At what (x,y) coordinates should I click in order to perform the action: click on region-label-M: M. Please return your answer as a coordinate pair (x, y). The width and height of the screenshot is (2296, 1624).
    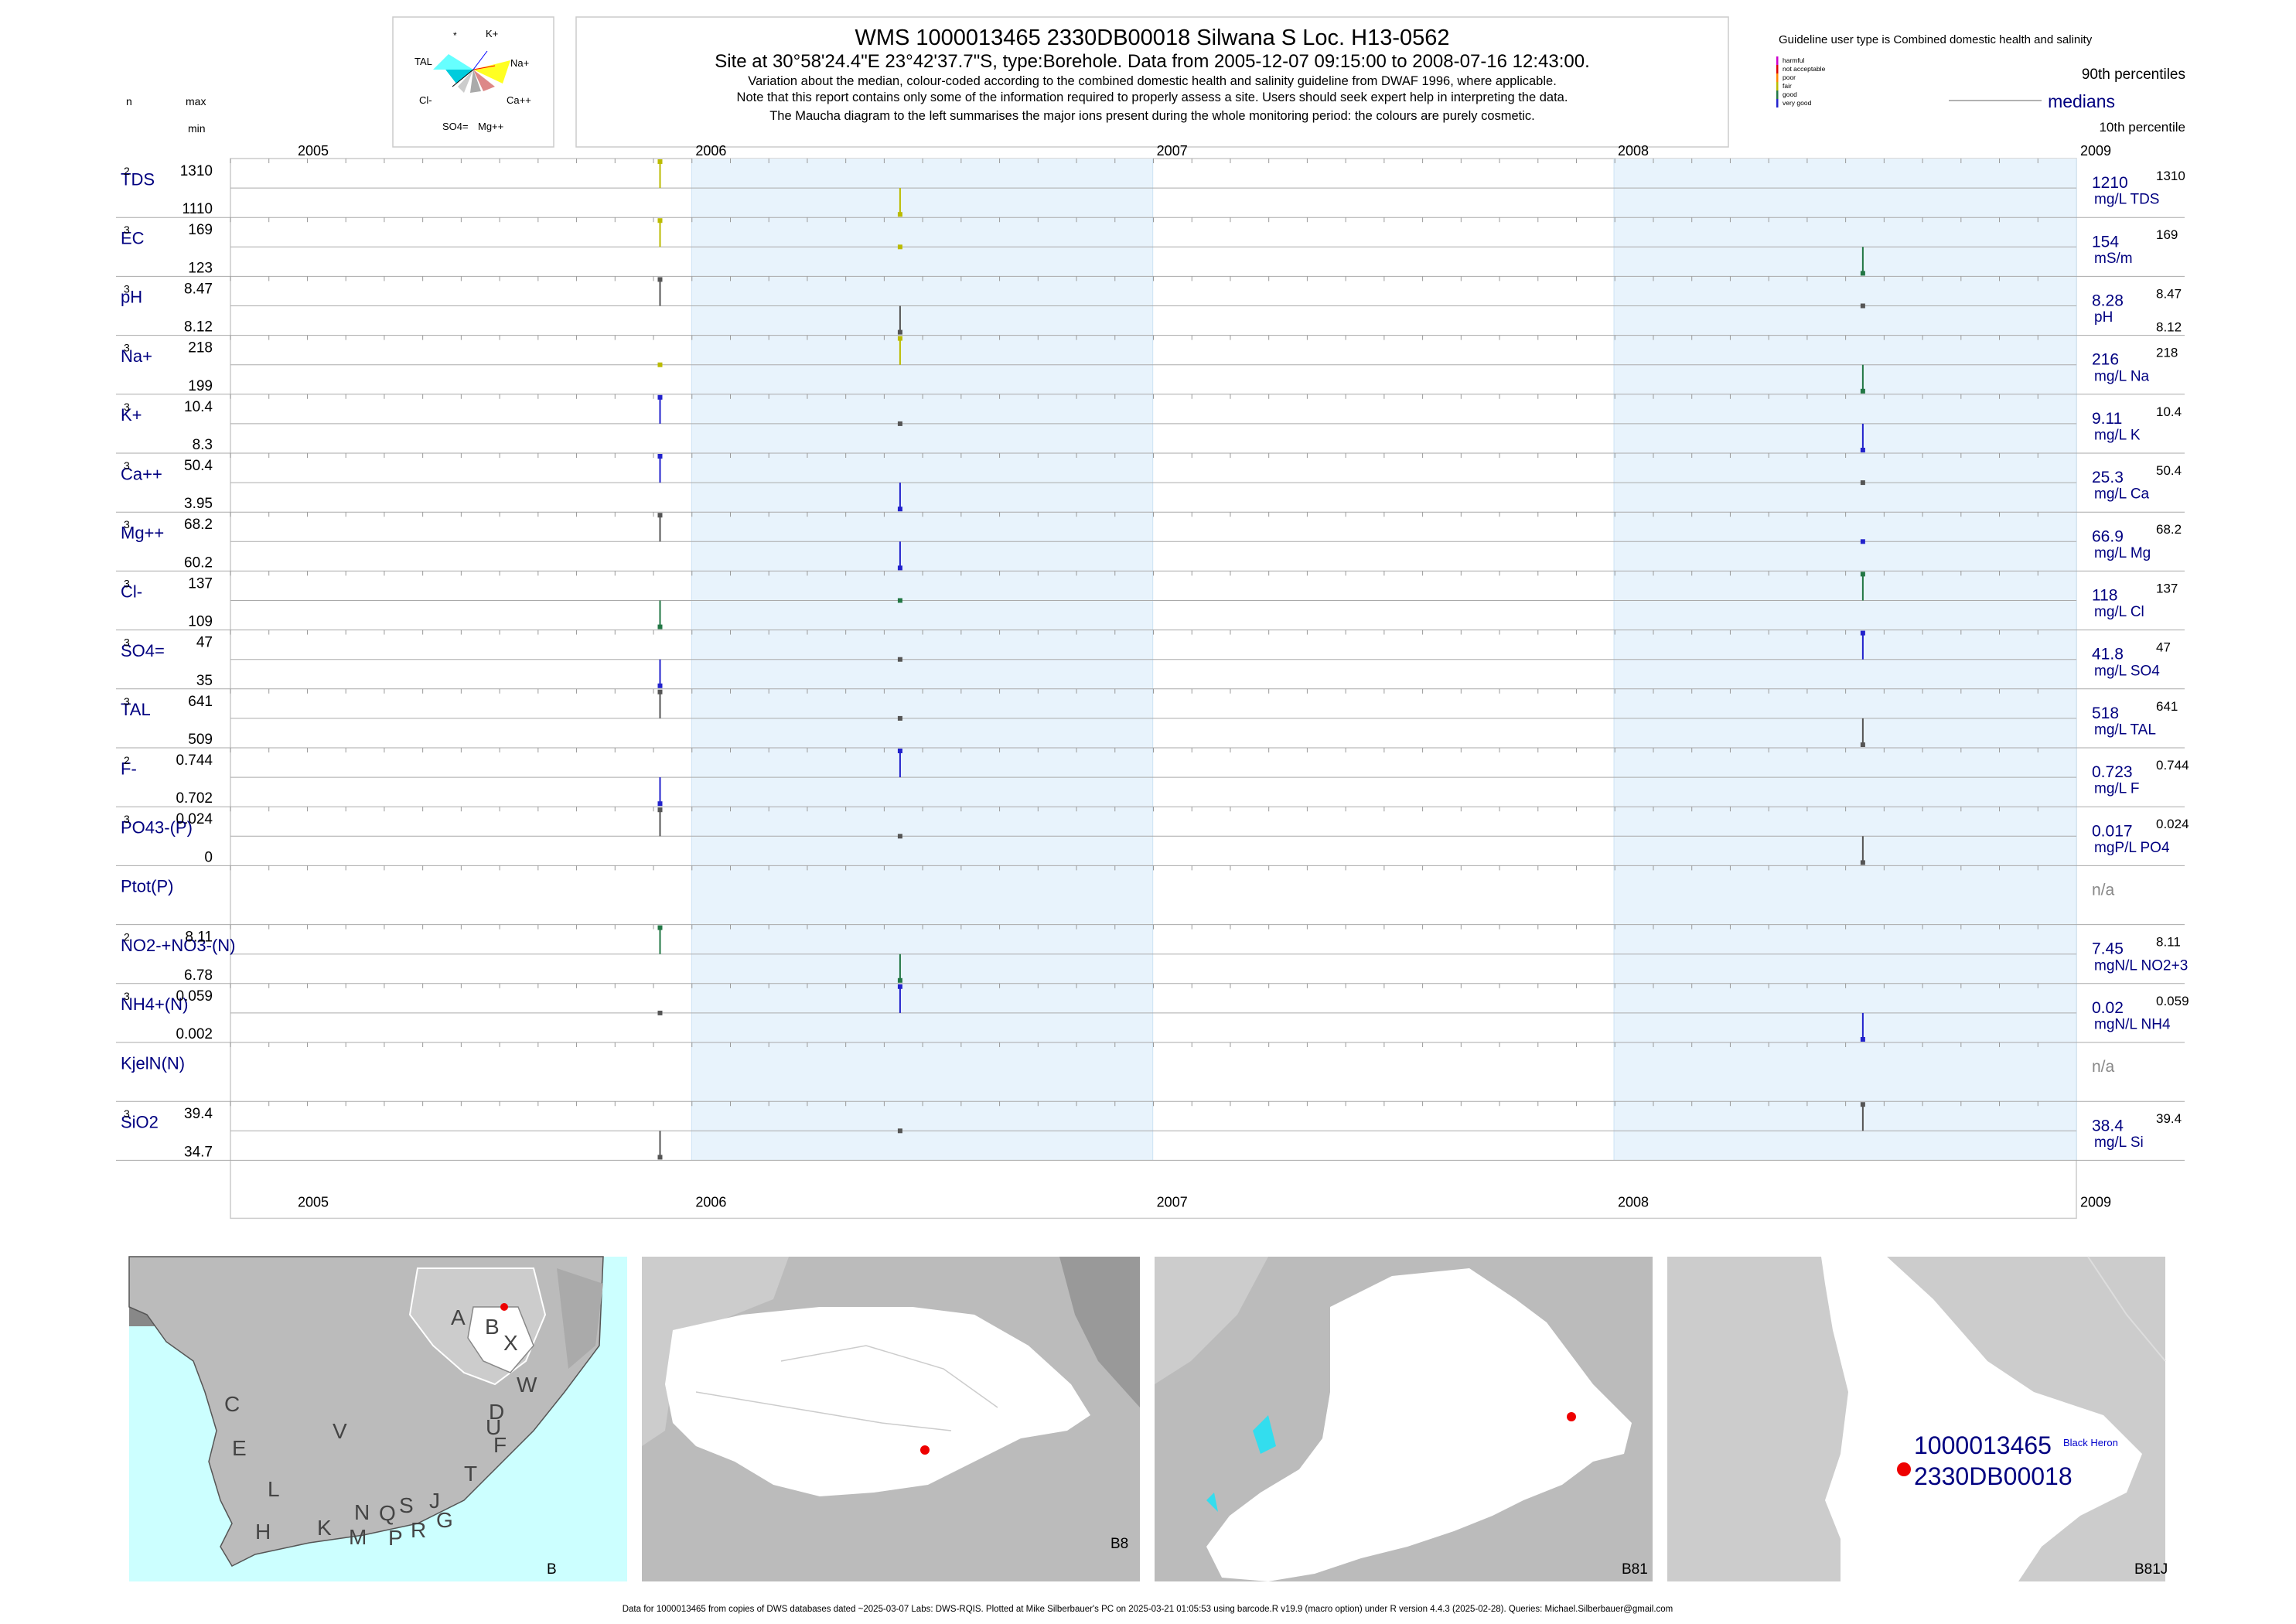
    Looking at the image, I should click on (358, 1537).